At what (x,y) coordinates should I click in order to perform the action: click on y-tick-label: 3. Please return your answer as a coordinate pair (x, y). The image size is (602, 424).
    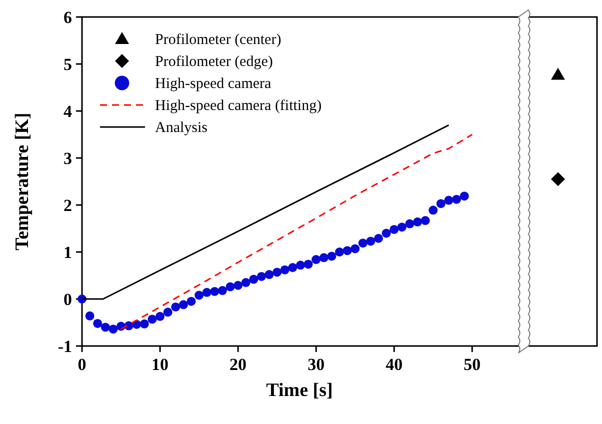
    Looking at the image, I should click on (68, 158).